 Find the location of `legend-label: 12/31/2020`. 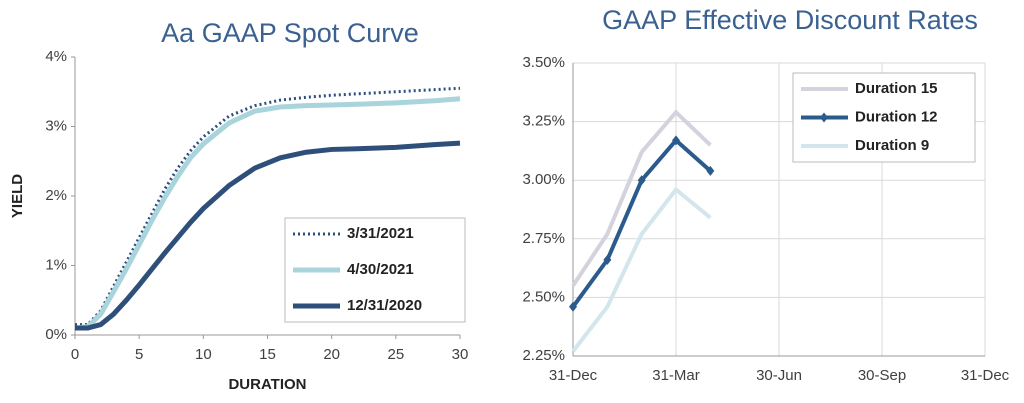

legend-label: 12/31/2020 is located at coordinates (384, 305).